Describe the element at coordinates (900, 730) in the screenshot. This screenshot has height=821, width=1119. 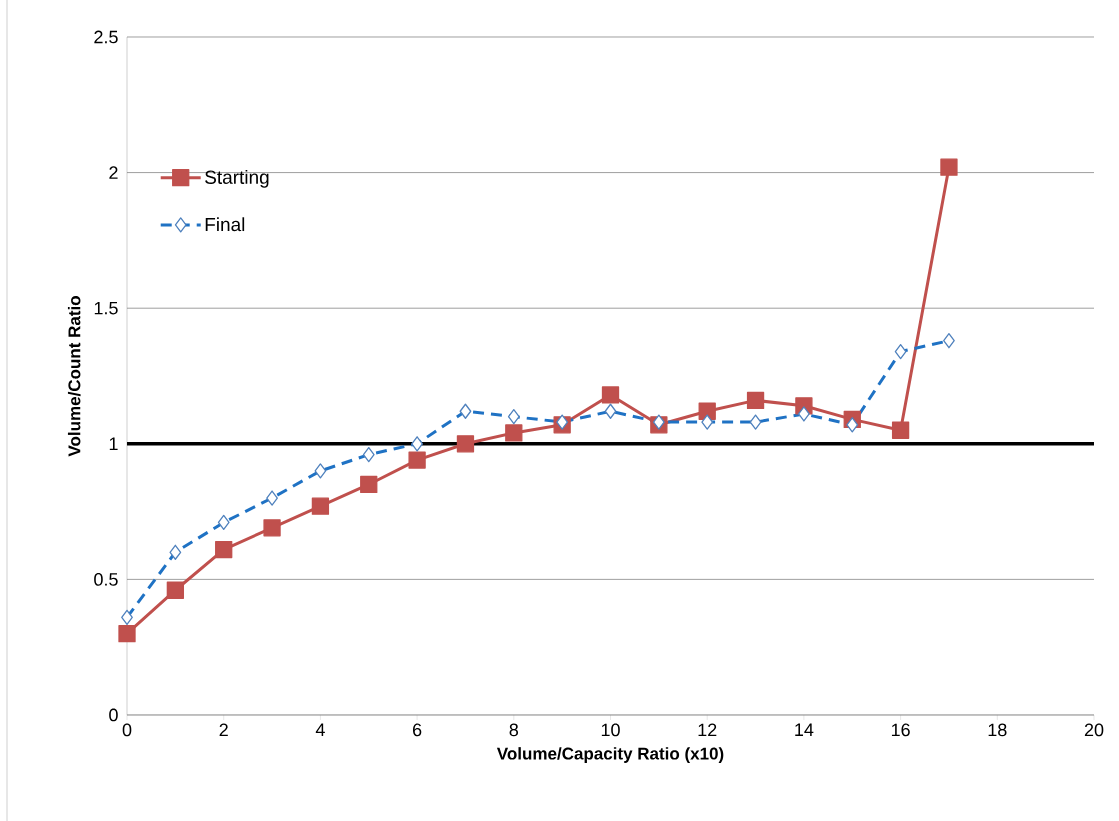
I see `x-tick-label: 16` at that location.